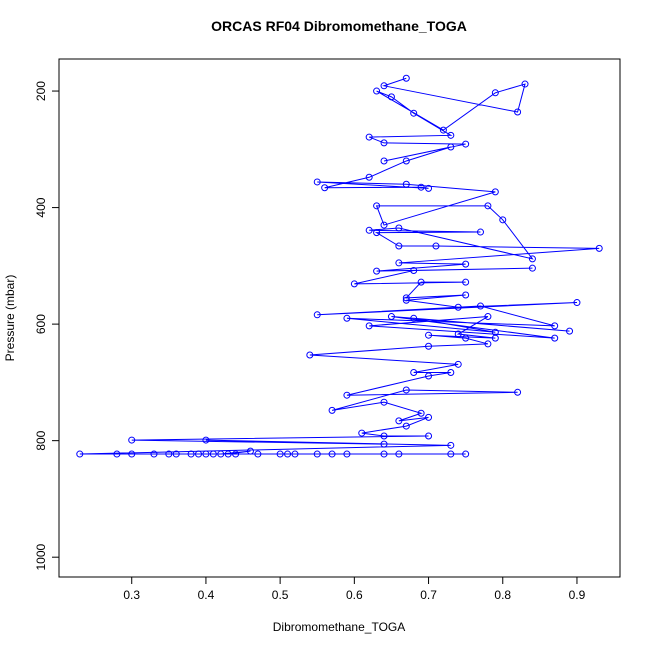 This screenshot has width=650, height=650. I want to click on chart-title: ORCAS RF04 Dibromomethane_TOGA, so click(339, 26).